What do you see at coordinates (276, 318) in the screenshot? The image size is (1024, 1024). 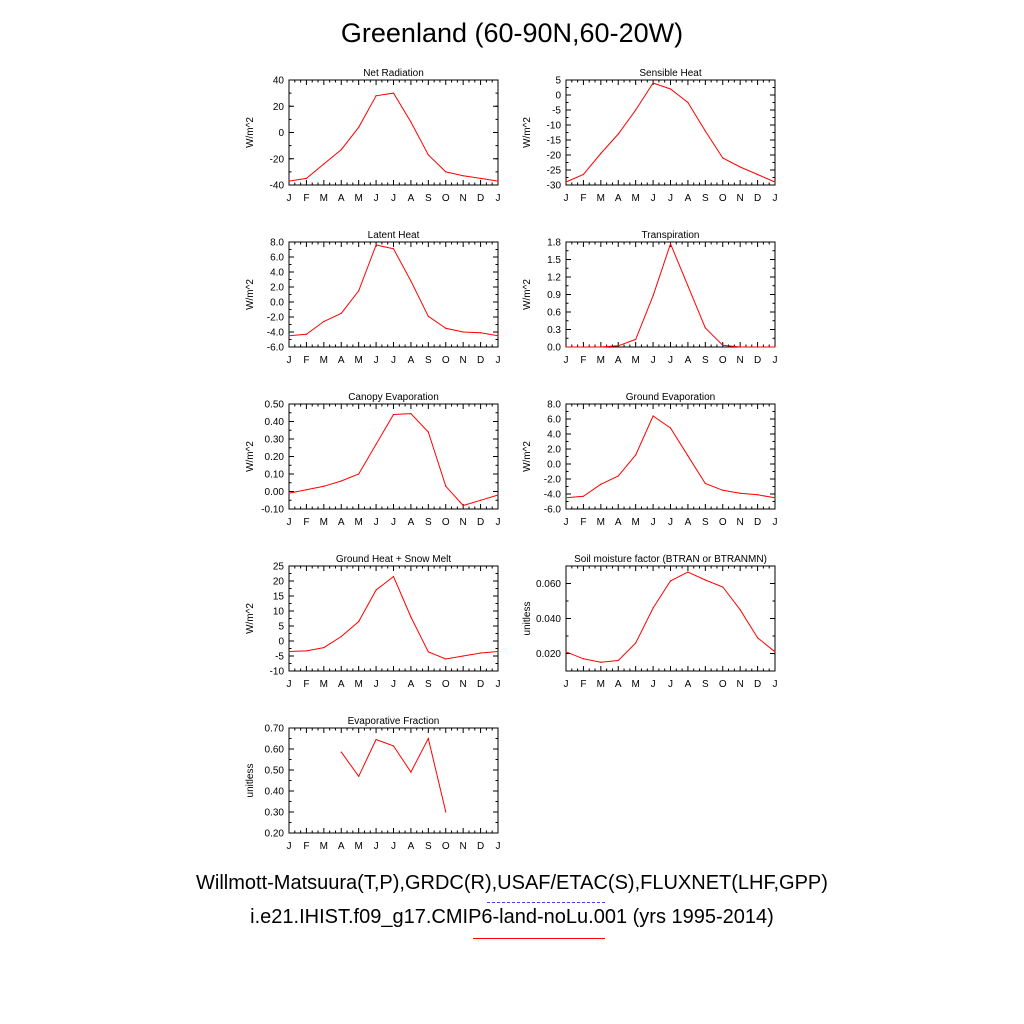 I see `y-tick-label: -2.0` at bounding box center [276, 318].